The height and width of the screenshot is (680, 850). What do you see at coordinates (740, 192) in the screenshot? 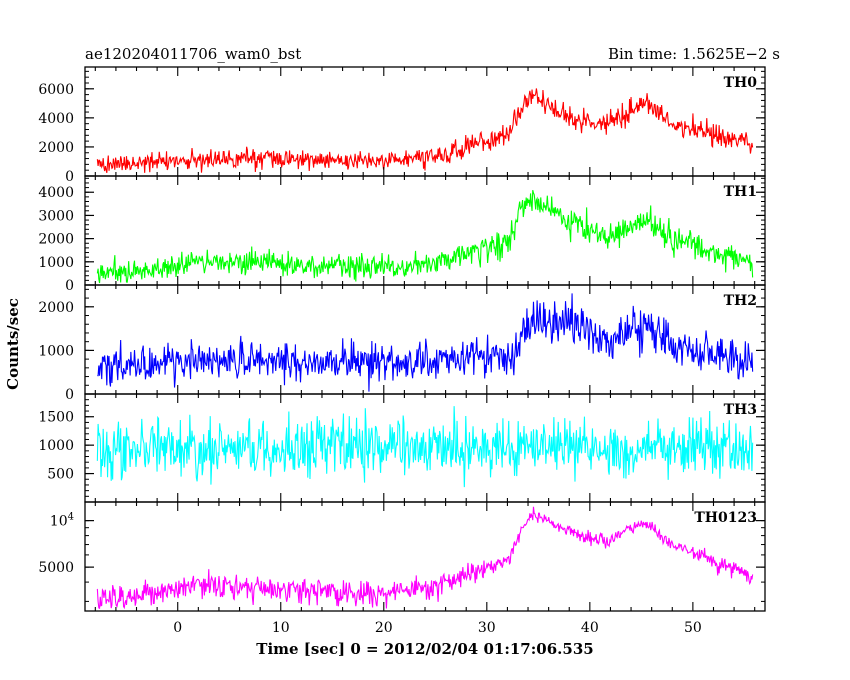
I see `panel-label-th1: TH1` at bounding box center [740, 192].